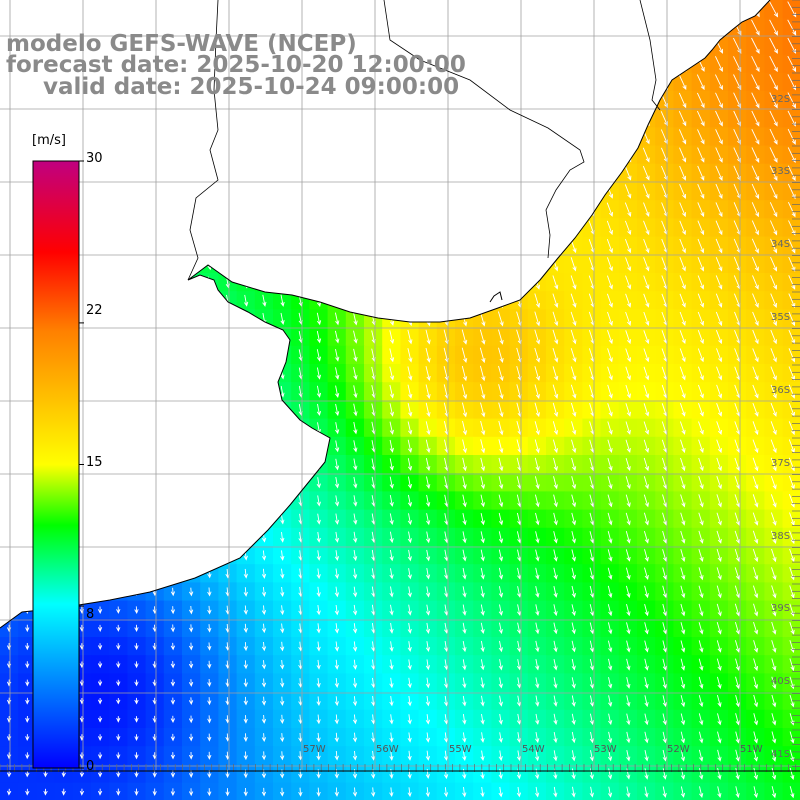 This screenshot has height=800, width=800. I want to click on lat-tick-marks, so click(796, 383).